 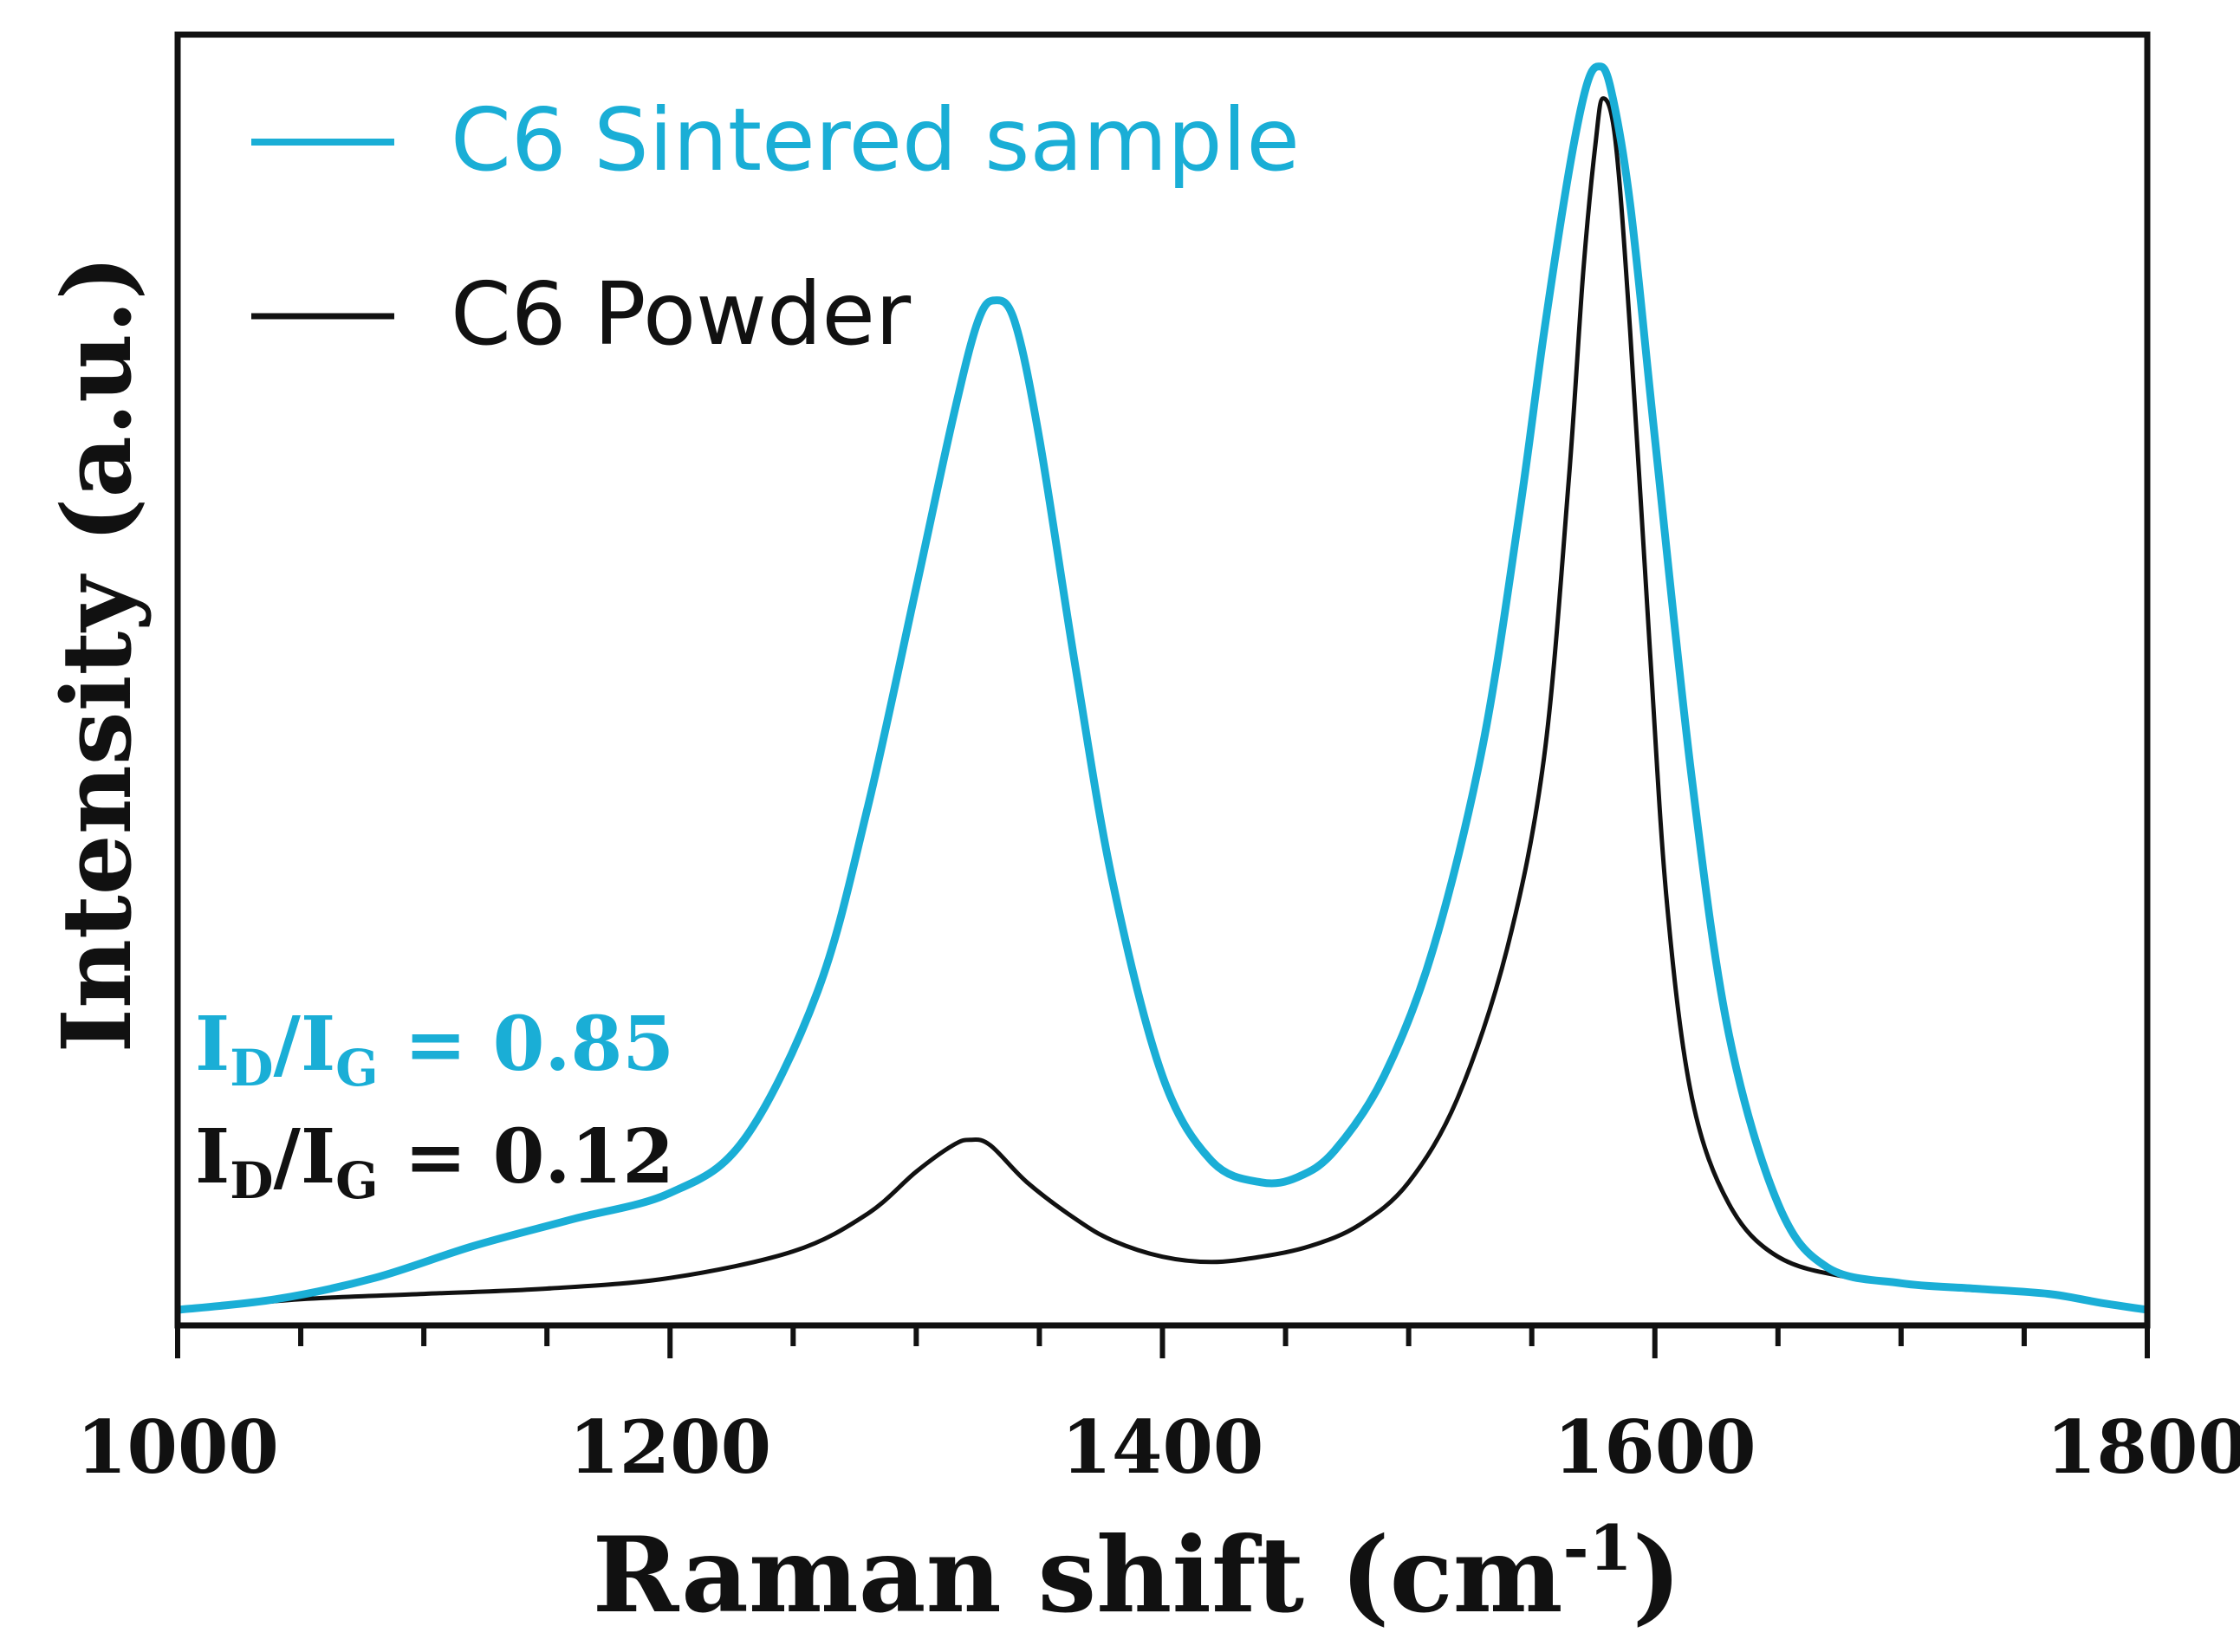 I want to click on legend: C6 Sintered sample C6 Powder, so click(x=776, y=227).